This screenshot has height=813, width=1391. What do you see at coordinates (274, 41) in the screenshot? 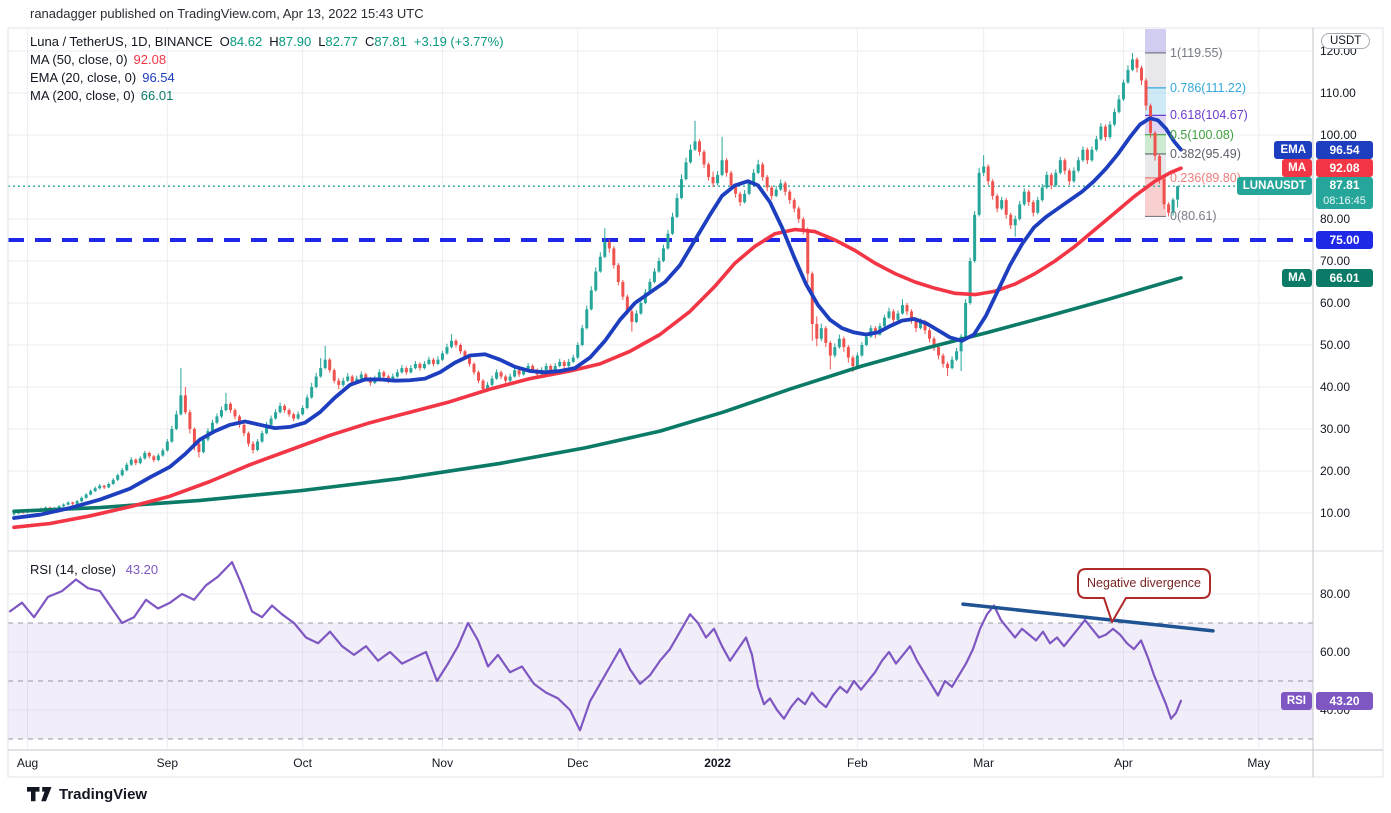
I see `ohlc-key: H` at bounding box center [274, 41].